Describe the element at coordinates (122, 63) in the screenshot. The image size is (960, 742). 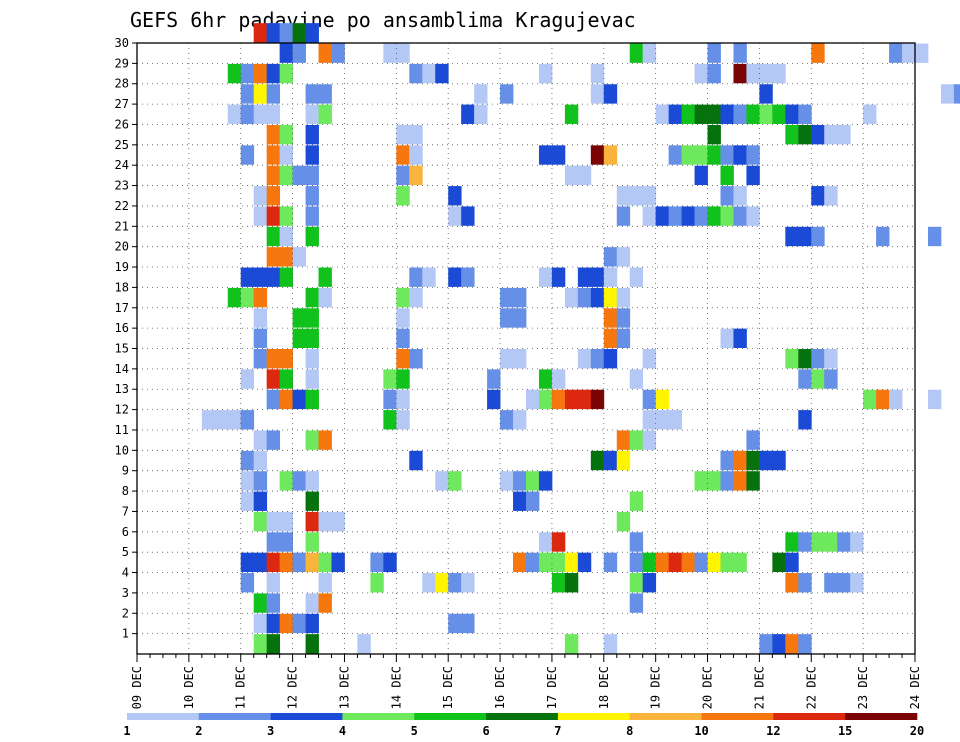
I see `y-tick-label: 29` at that location.